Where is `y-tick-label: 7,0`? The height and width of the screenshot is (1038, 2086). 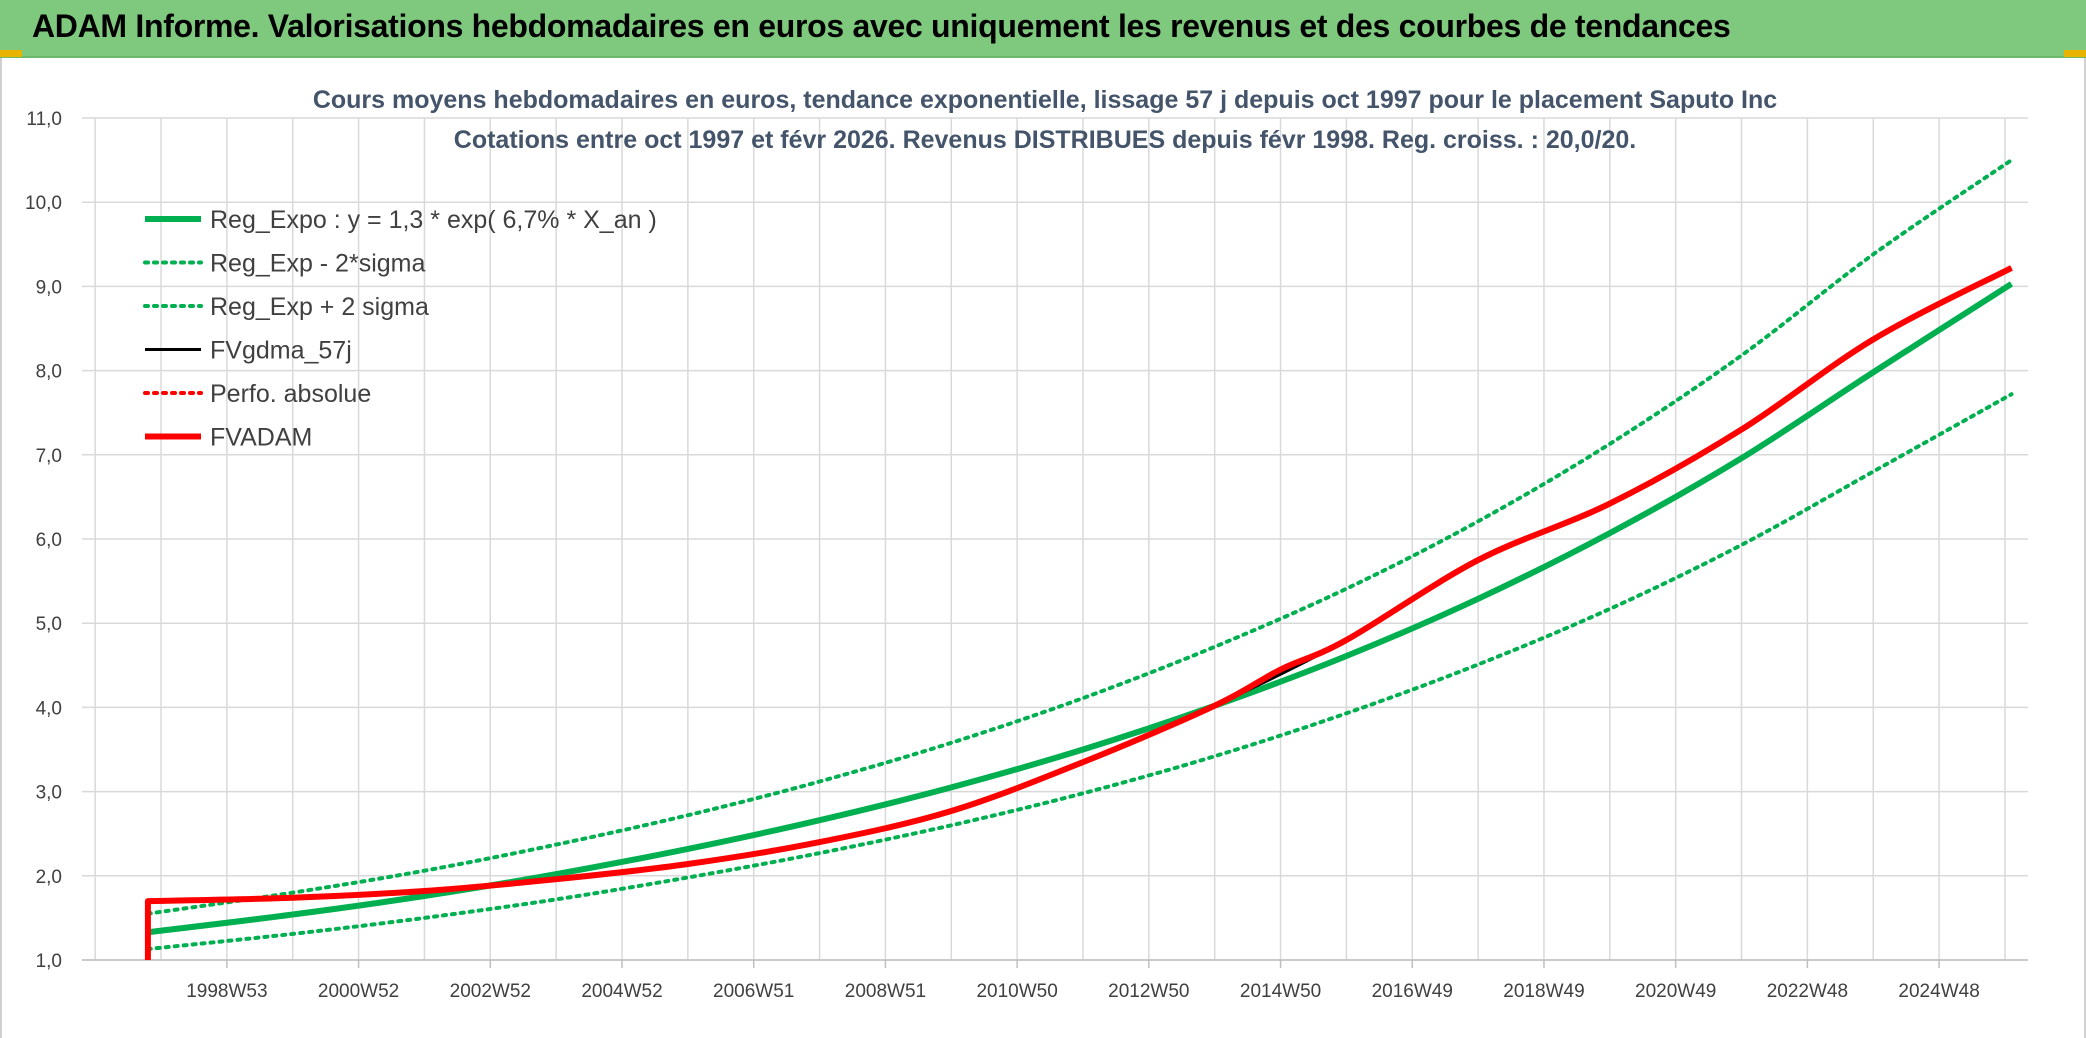 y-tick-label: 7,0 is located at coordinates (49, 456).